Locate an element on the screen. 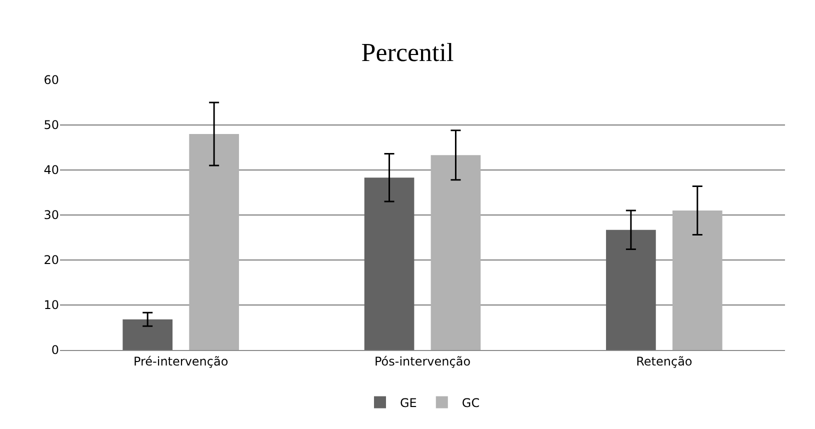 Image resolution: width=815 pixels, height=429 pixels. y-tick-label: 50 is located at coordinates (51, 125).